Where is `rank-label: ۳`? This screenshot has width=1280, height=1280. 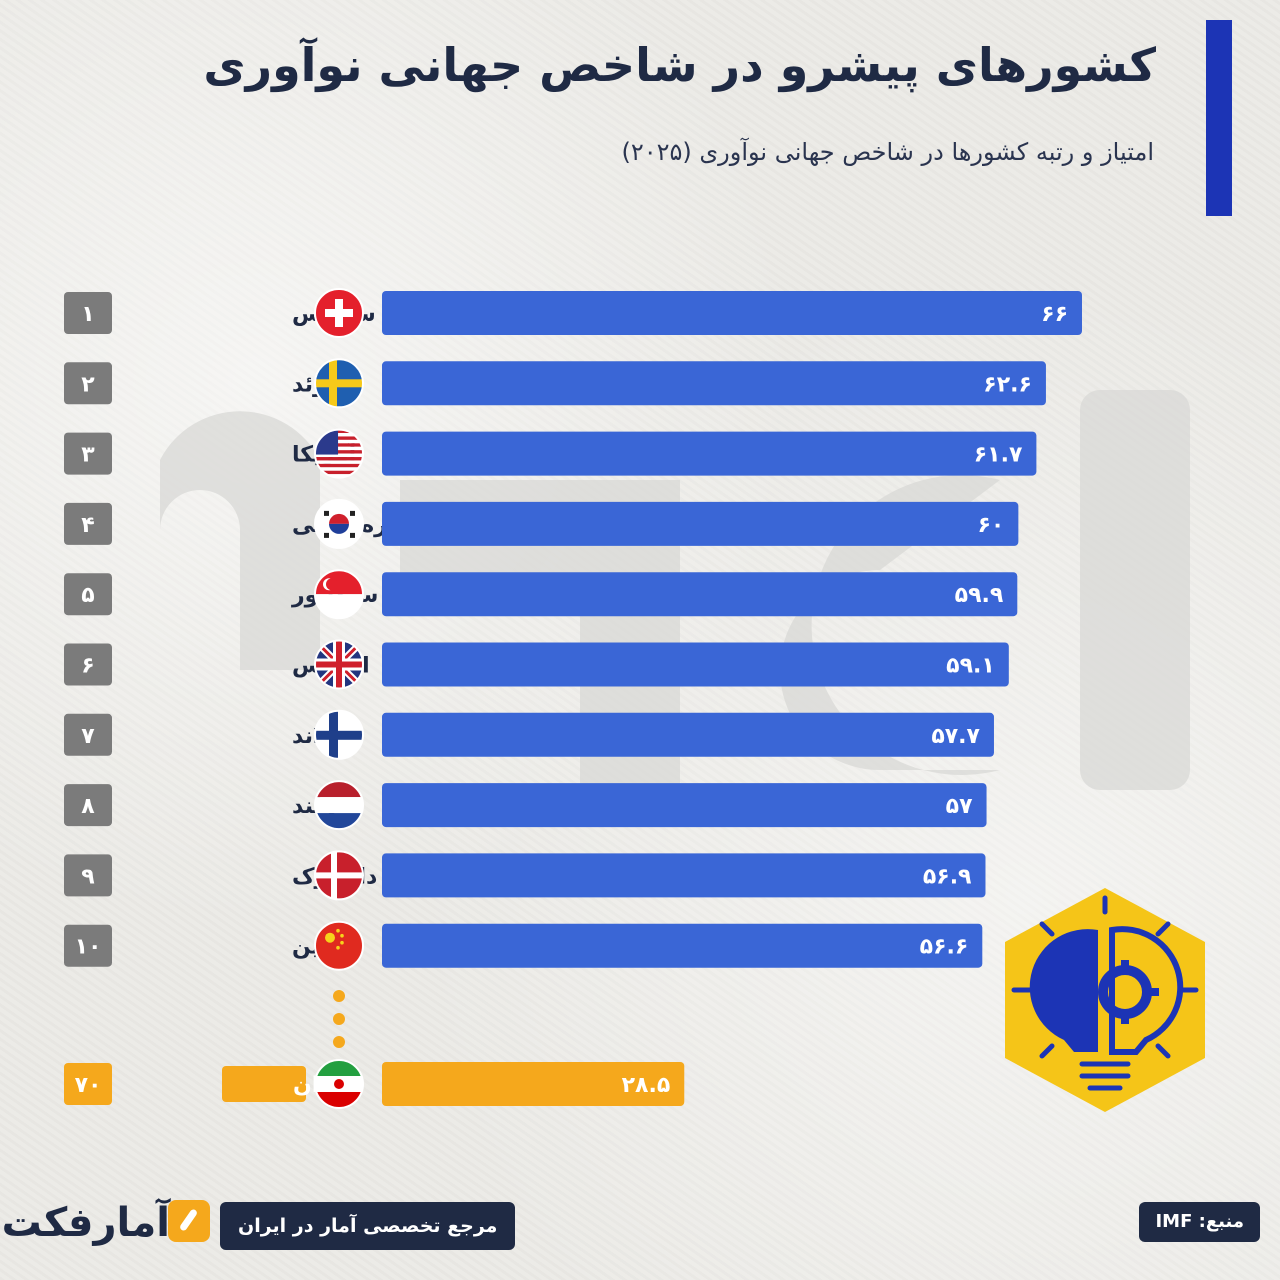 rank-label: ۳ is located at coordinates (88, 455).